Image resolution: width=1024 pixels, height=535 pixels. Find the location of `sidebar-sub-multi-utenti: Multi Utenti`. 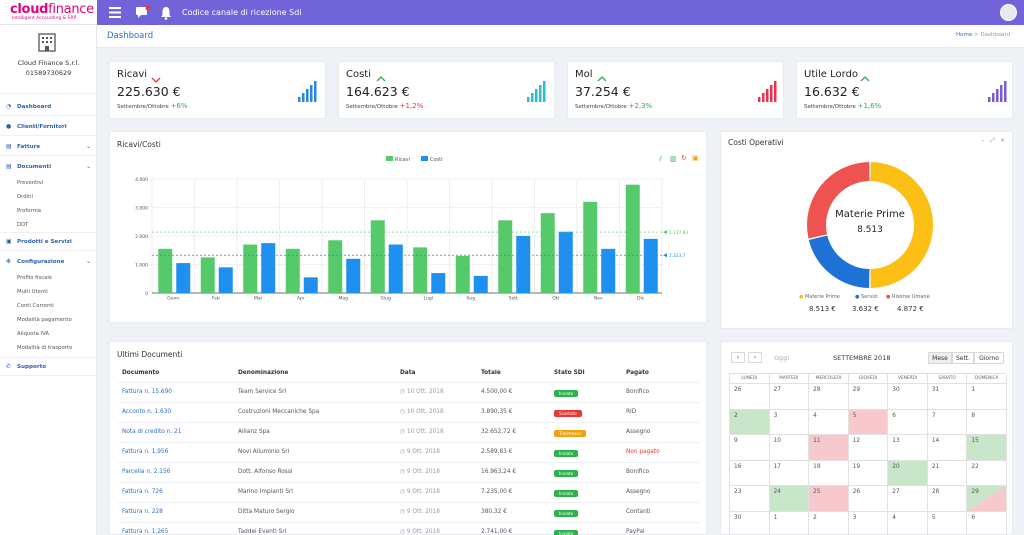

sidebar-sub-multi-utenti: Multi Utenti is located at coordinates (32, 292).